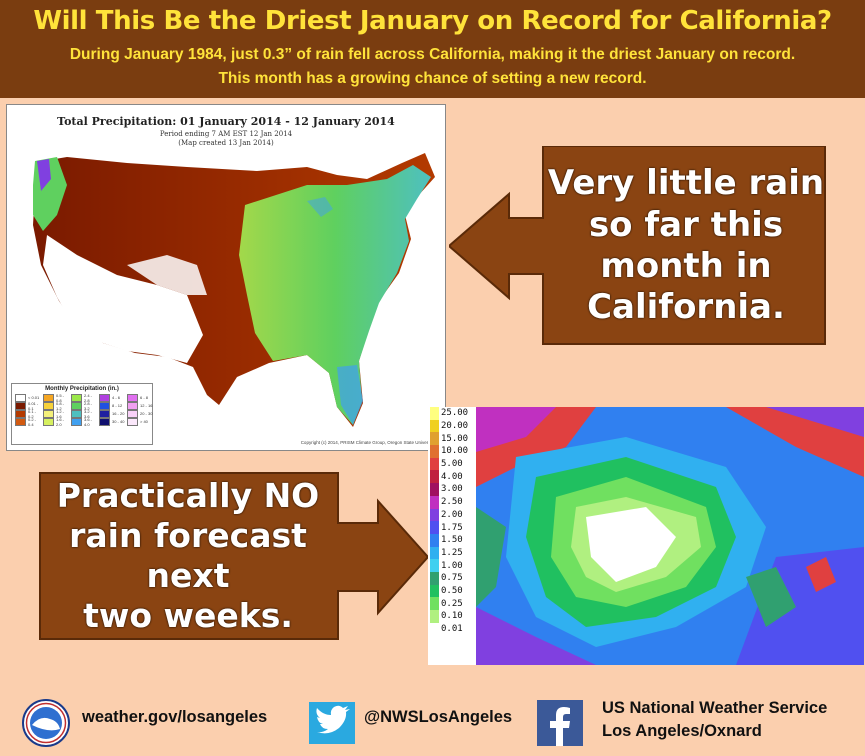  What do you see at coordinates (60, 405) in the screenshot?
I see `legend-label: 0.8 - 1.2` at bounding box center [60, 405].